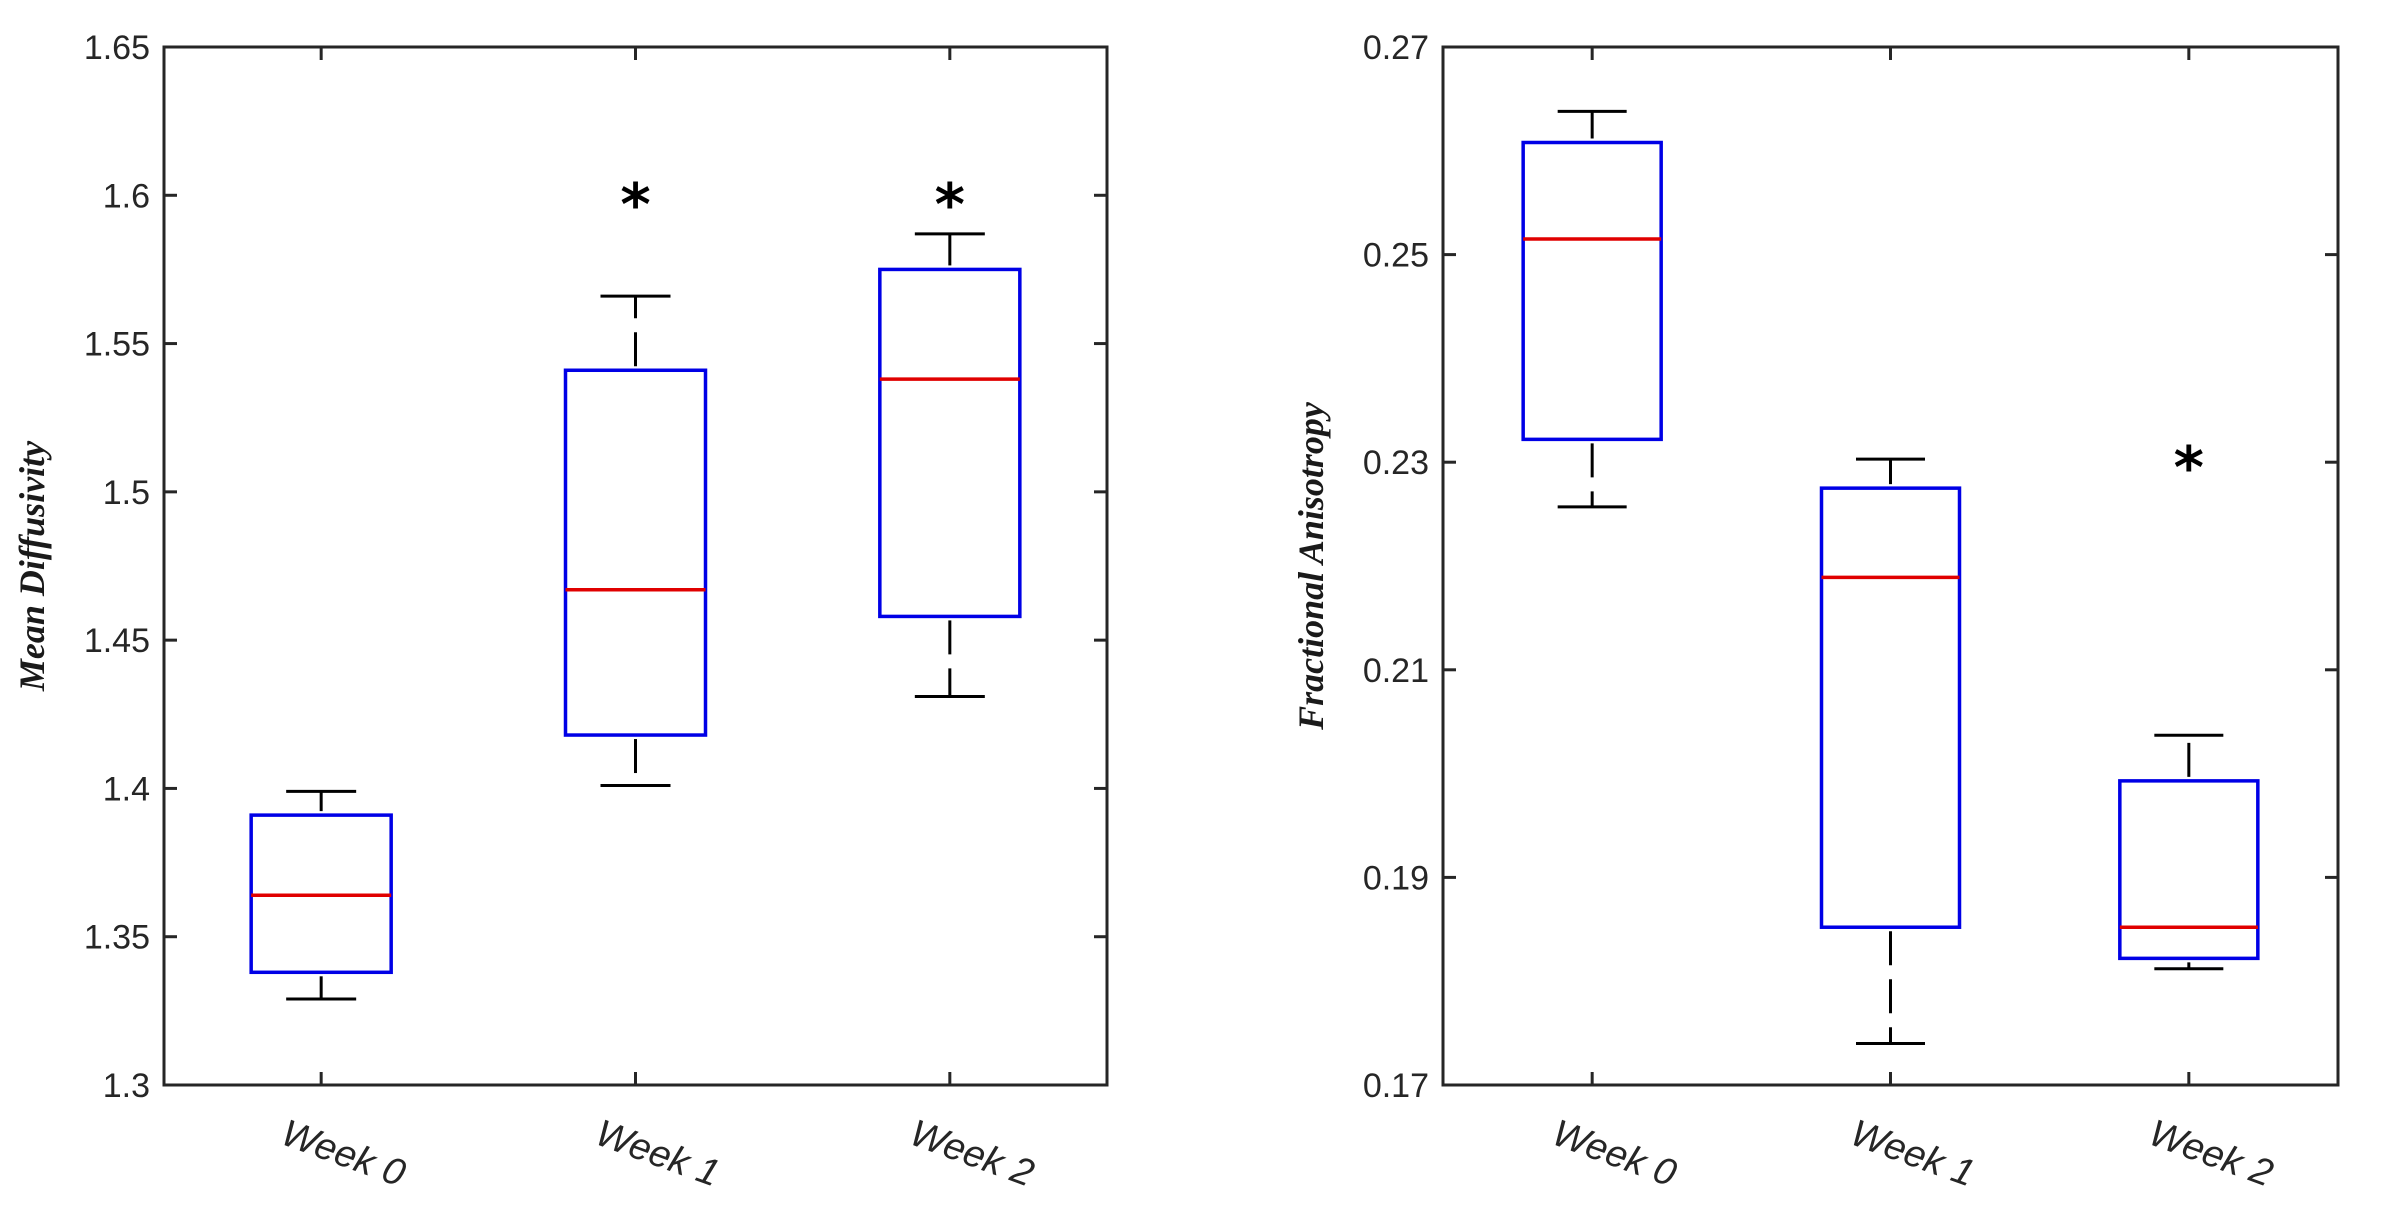 The image size is (2385, 1208). I want to click on y-tick-label: 1.3, so click(126, 1086).